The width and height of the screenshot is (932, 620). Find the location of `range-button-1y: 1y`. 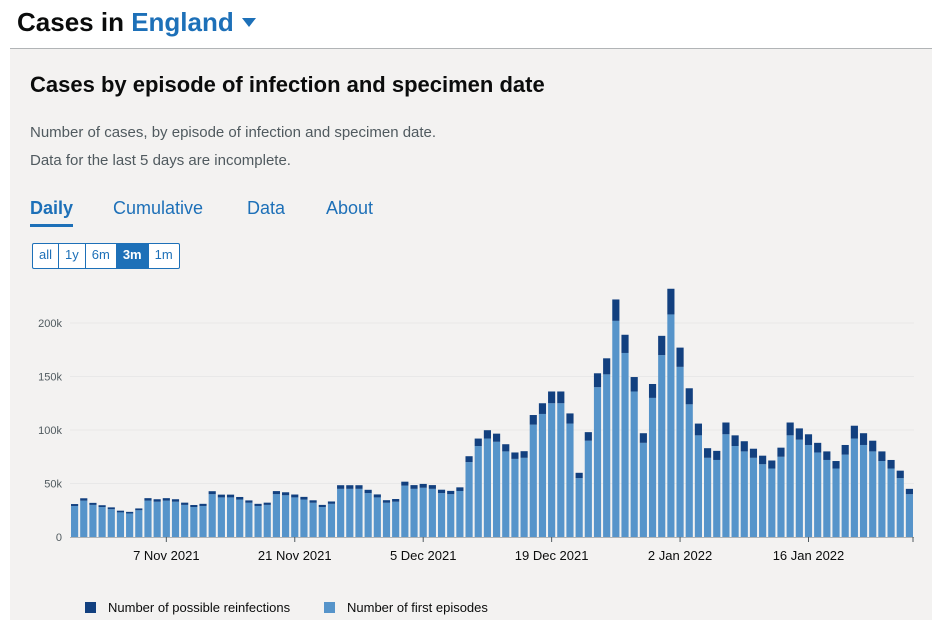

range-button-1y: 1y is located at coordinates (72, 256).